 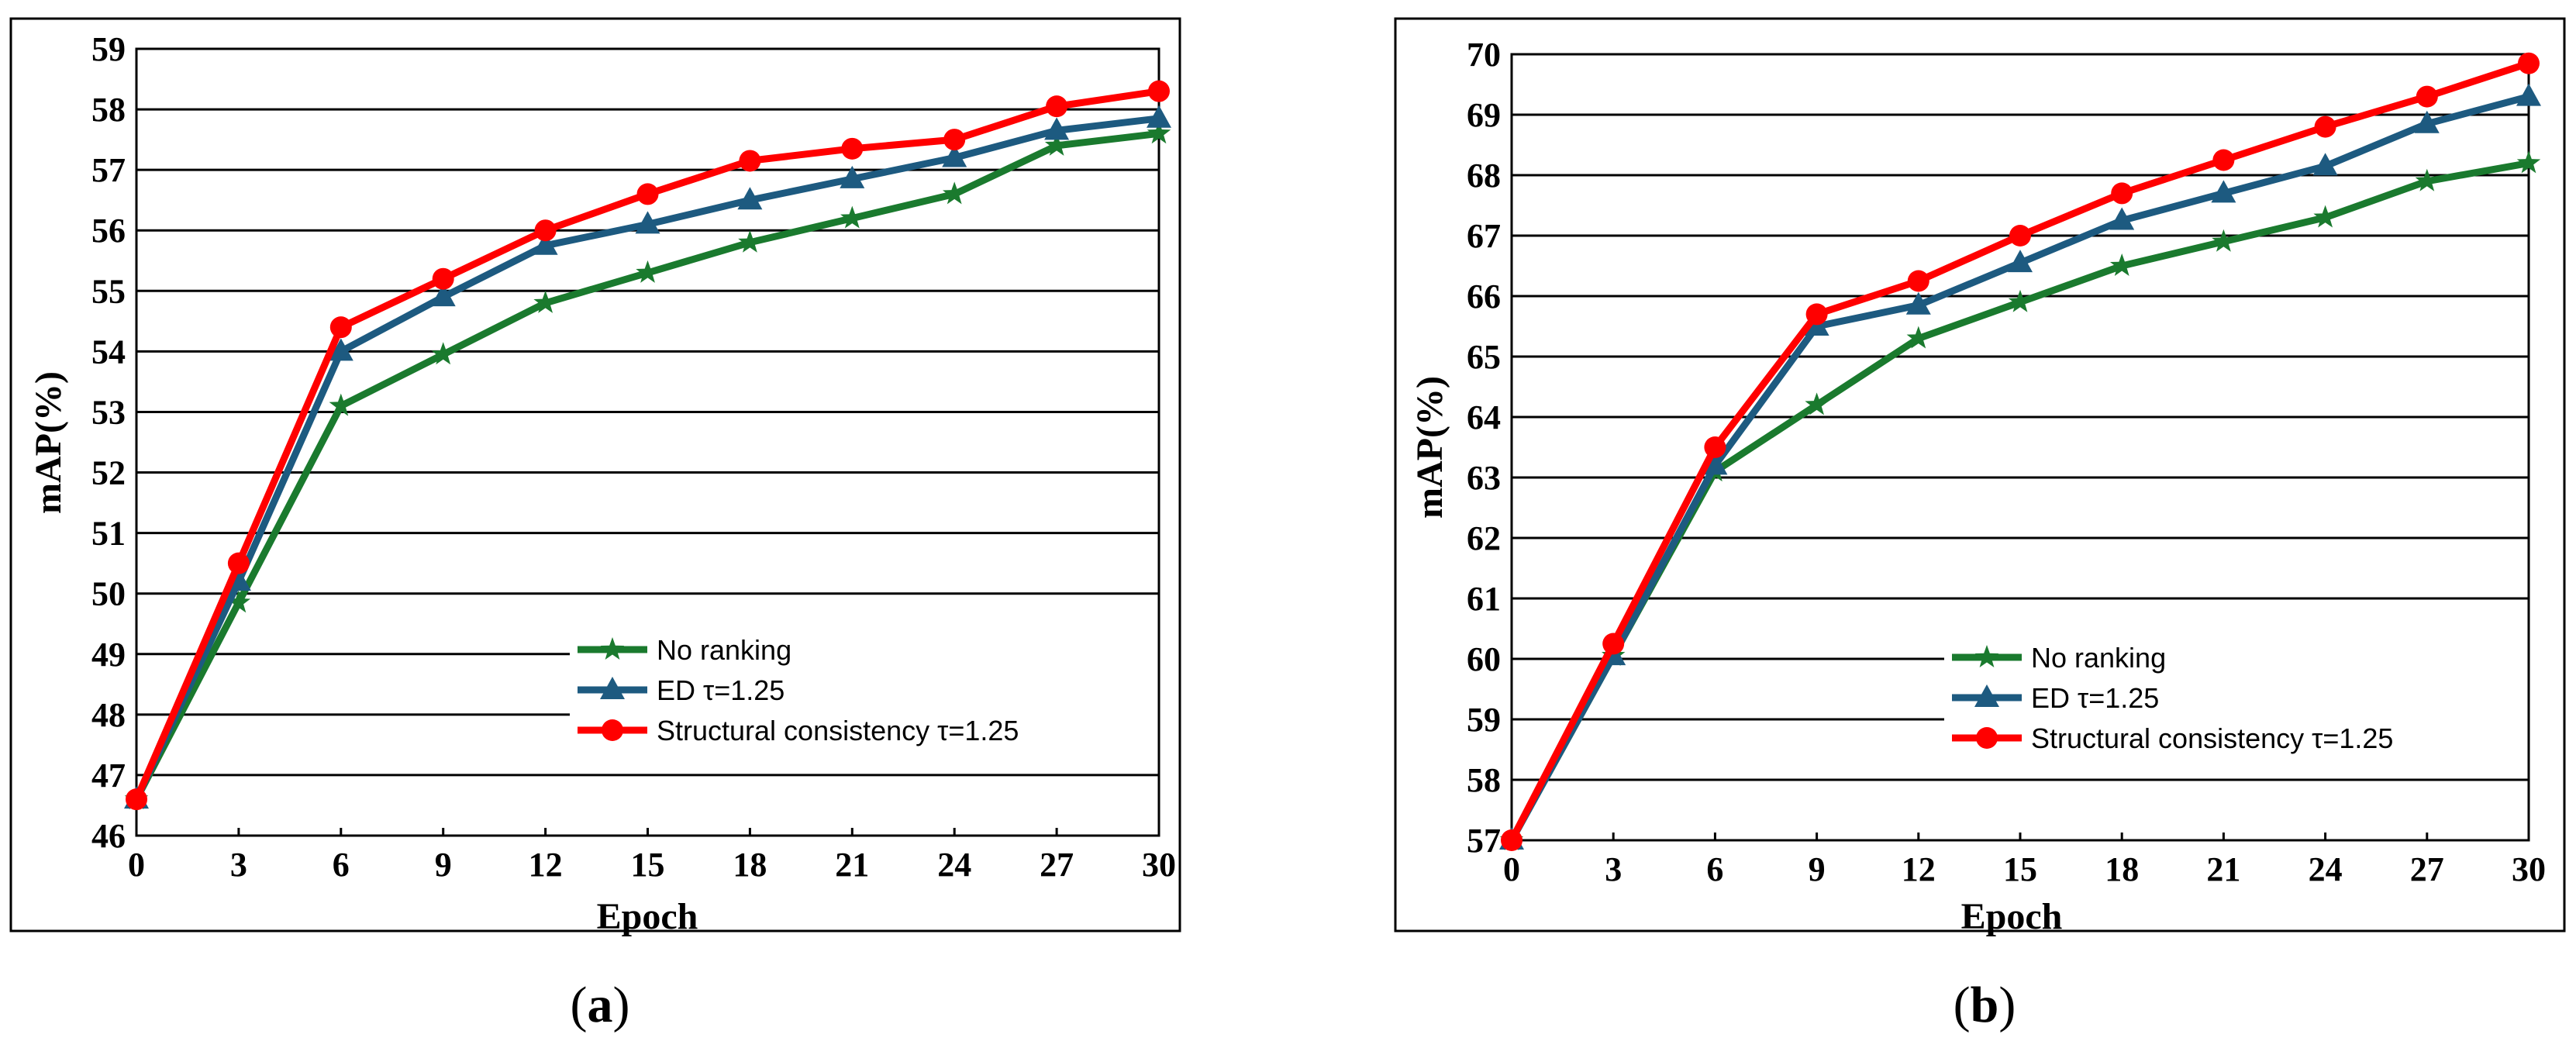 I want to click on caption-letter: b, so click(x=1985, y=1005).